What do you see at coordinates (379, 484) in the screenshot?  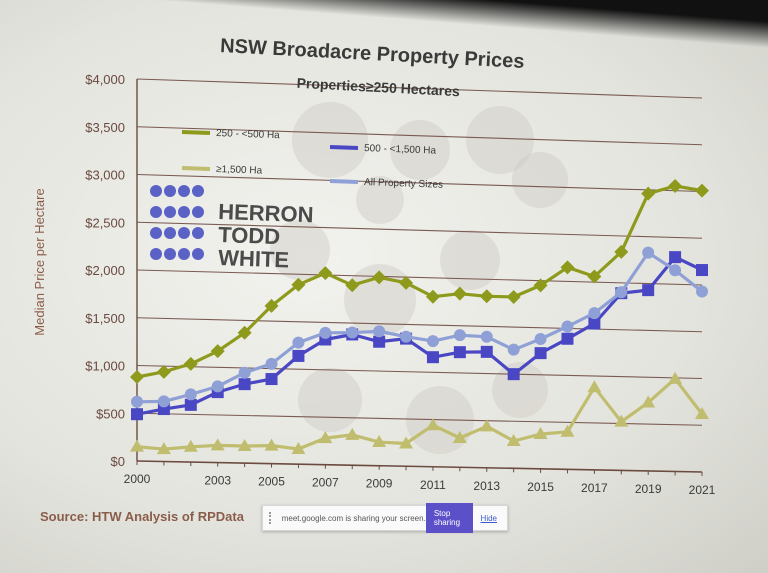 I see `x-tick-label: 2009` at bounding box center [379, 484].